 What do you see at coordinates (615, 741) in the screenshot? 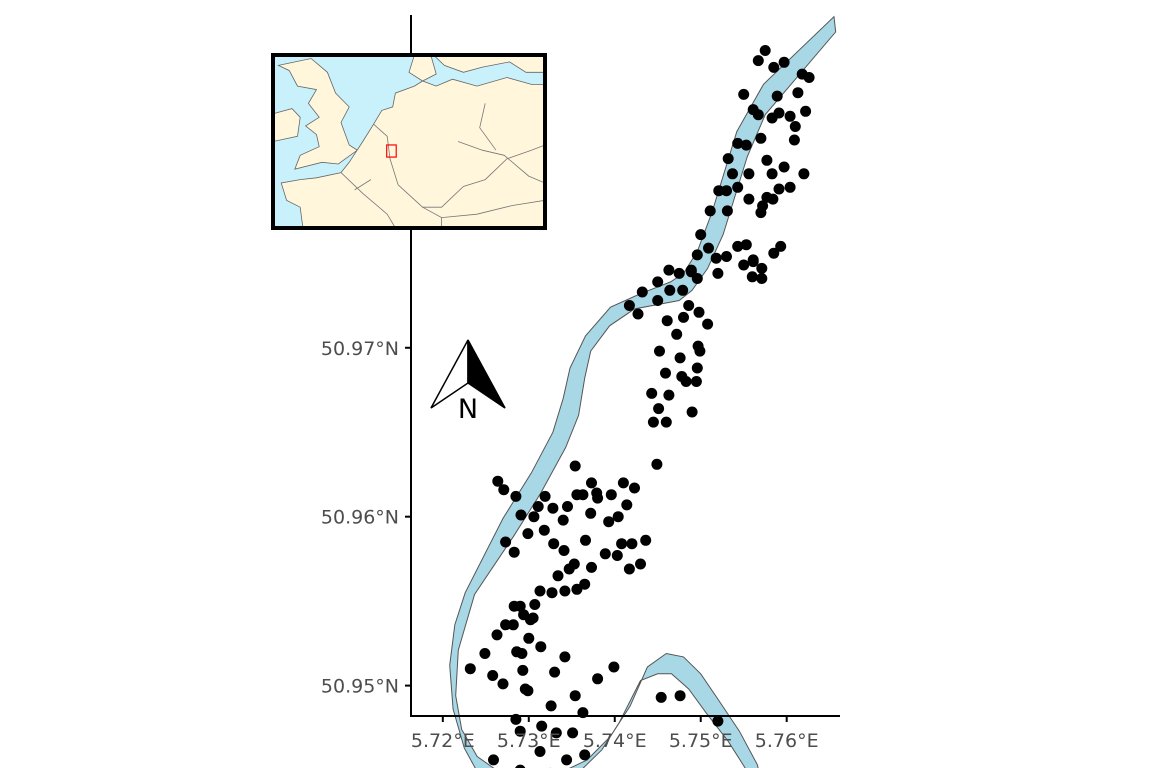
I see `x-tick-label: 5.74°E` at bounding box center [615, 741].